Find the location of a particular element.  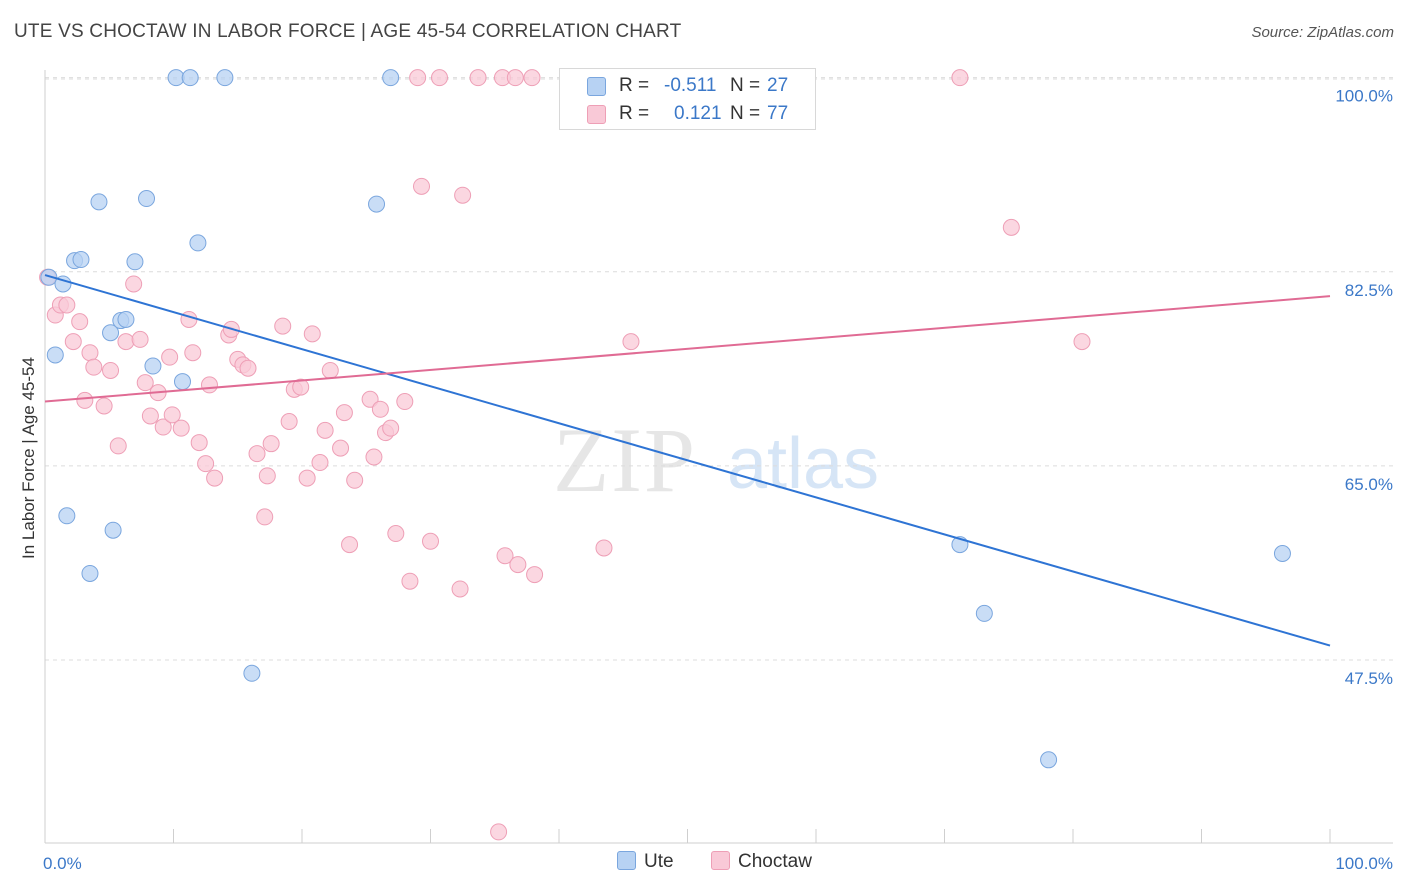

ute-n-value: 27 is located at coordinates (778, 85).